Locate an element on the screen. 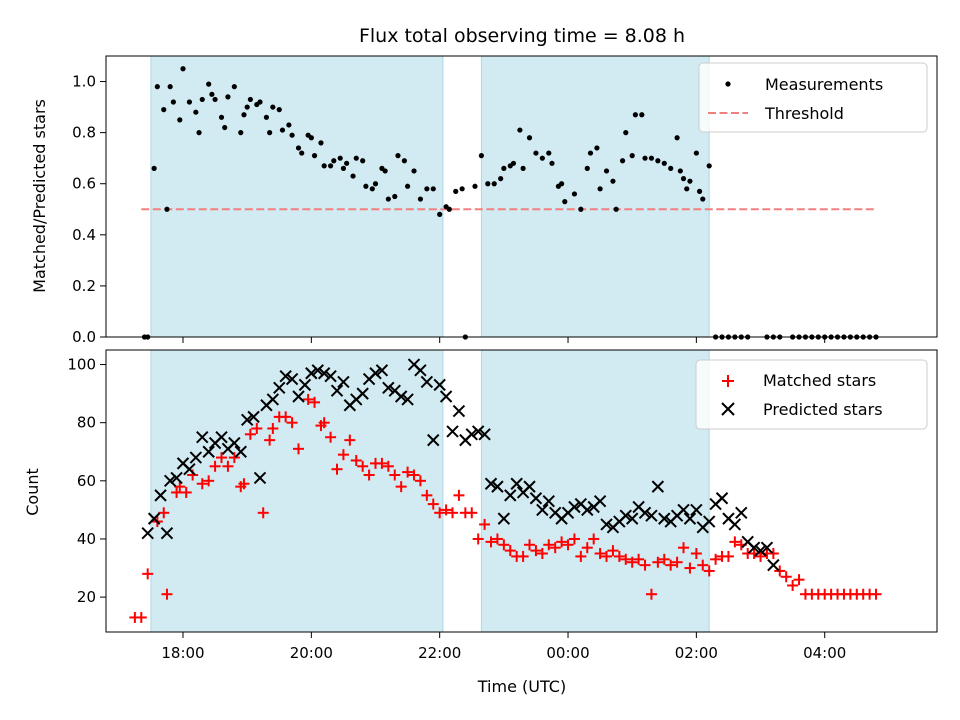  legend-threshold: Threshold is located at coordinates (804, 113).